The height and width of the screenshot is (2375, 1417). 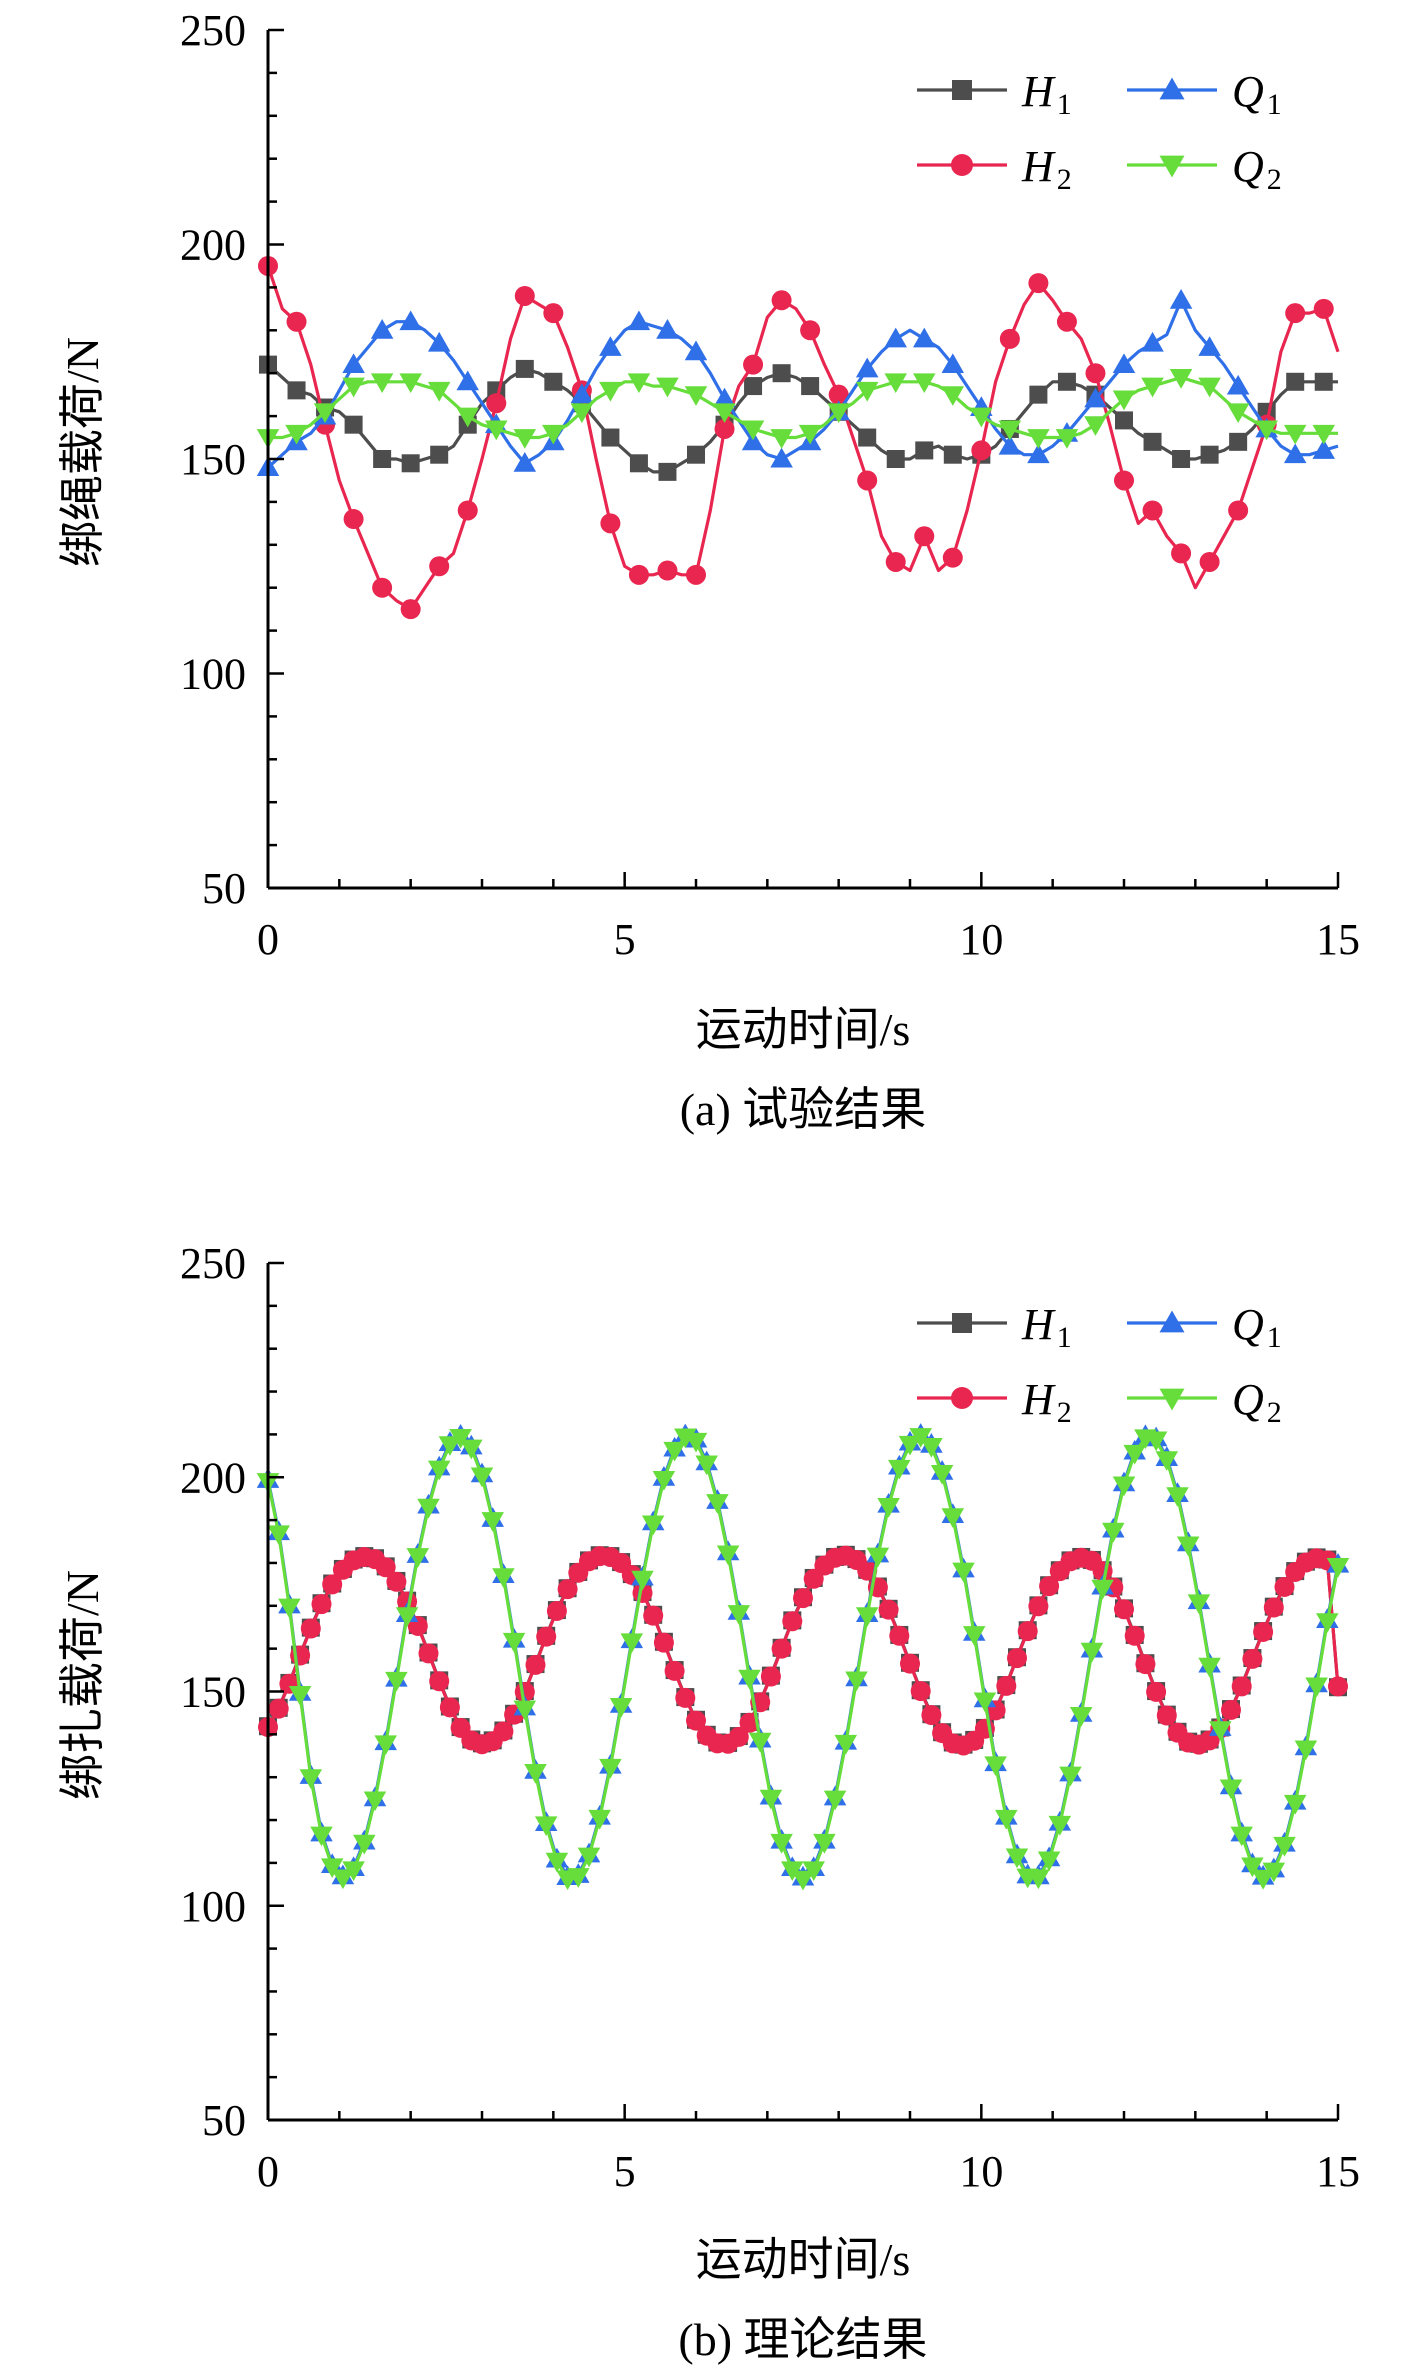 I want to click on y-tick-label: 100, so click(x=213, y=674).